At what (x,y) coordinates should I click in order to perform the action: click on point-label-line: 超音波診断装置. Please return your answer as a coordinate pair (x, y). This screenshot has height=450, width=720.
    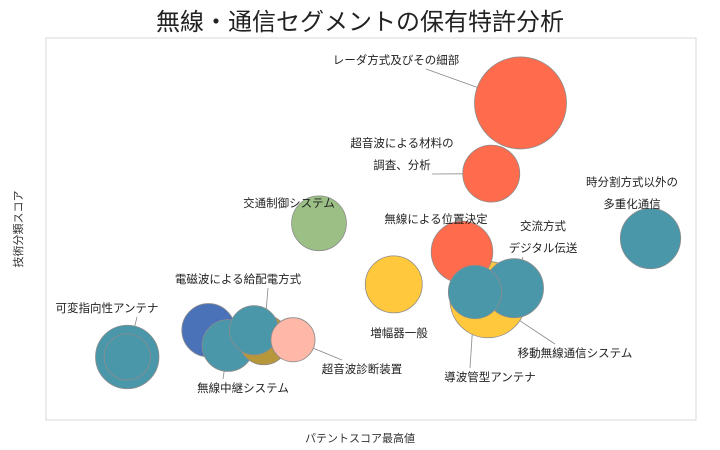
    Looking at the image, I should click on (362, 369).